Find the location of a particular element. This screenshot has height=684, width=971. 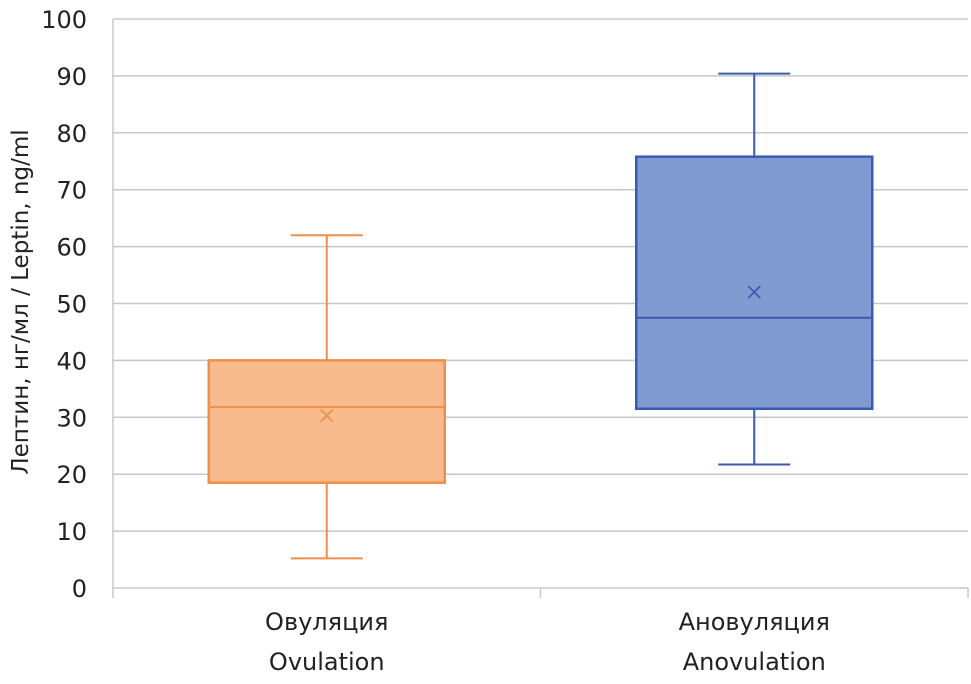

y-tick-label: 80 is located at coordinates (71, 134).